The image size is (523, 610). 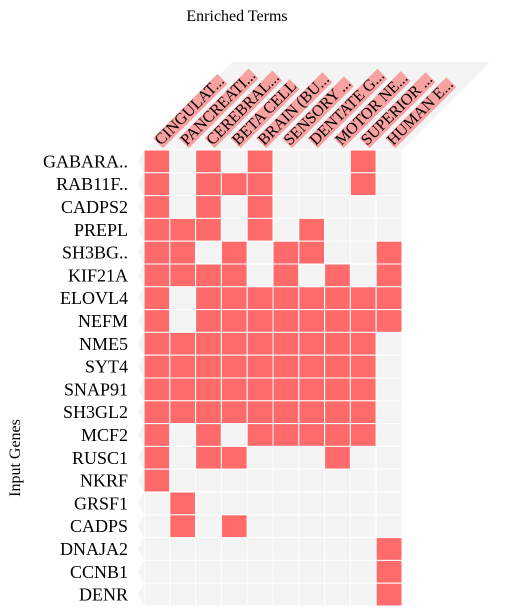 What do you see at coordinates (106, 367) in the screenshot?
I see `row-label: SYT4` at bounding box center [106, 367].